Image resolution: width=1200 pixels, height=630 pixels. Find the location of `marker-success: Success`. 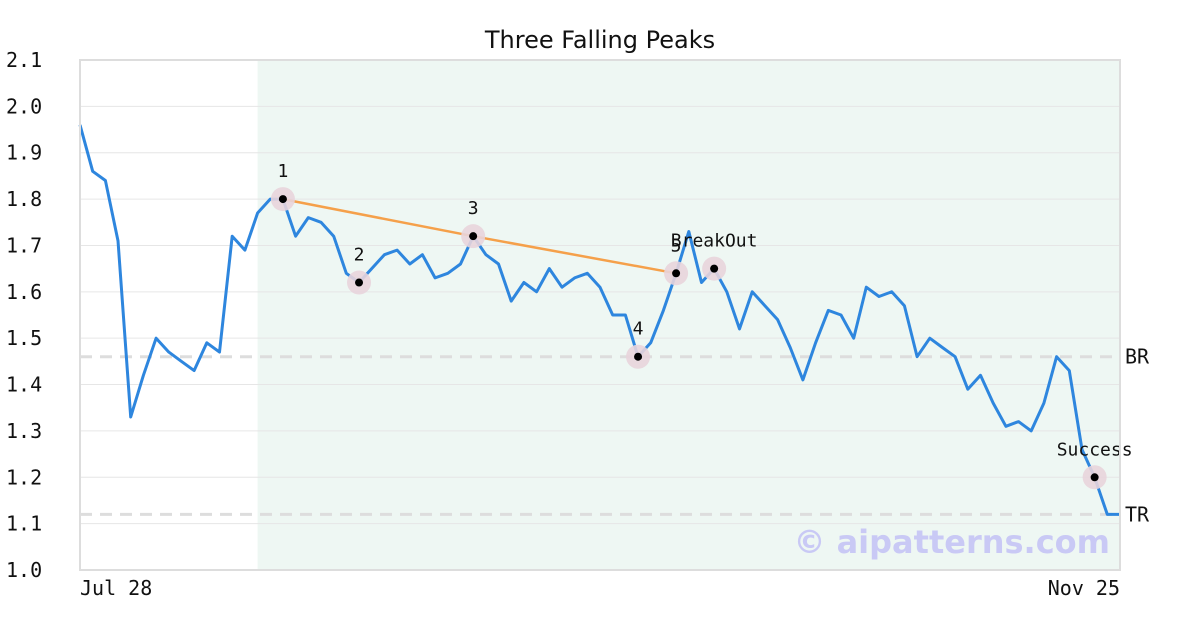

marker-success: Success is located at coordinates (1095, 464).